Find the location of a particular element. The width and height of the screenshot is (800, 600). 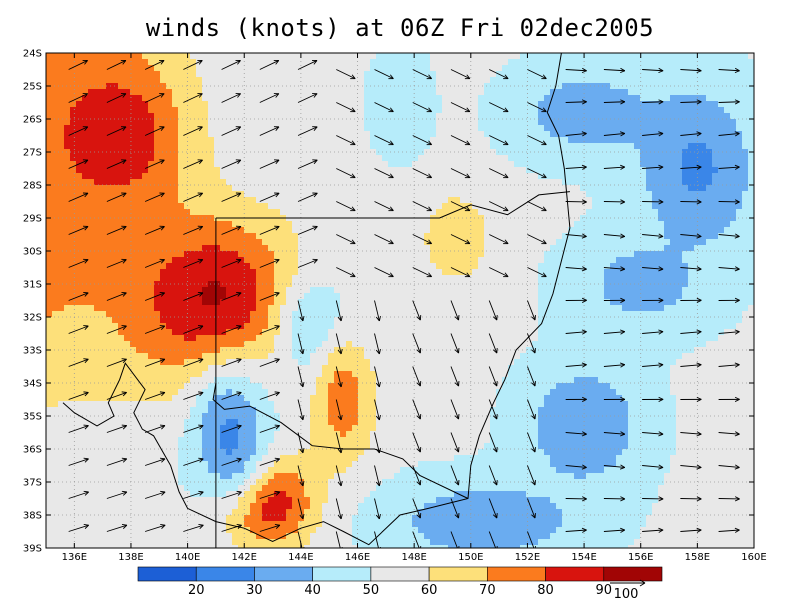

colorbar-label: 50 is located at coordinates (371, 590).